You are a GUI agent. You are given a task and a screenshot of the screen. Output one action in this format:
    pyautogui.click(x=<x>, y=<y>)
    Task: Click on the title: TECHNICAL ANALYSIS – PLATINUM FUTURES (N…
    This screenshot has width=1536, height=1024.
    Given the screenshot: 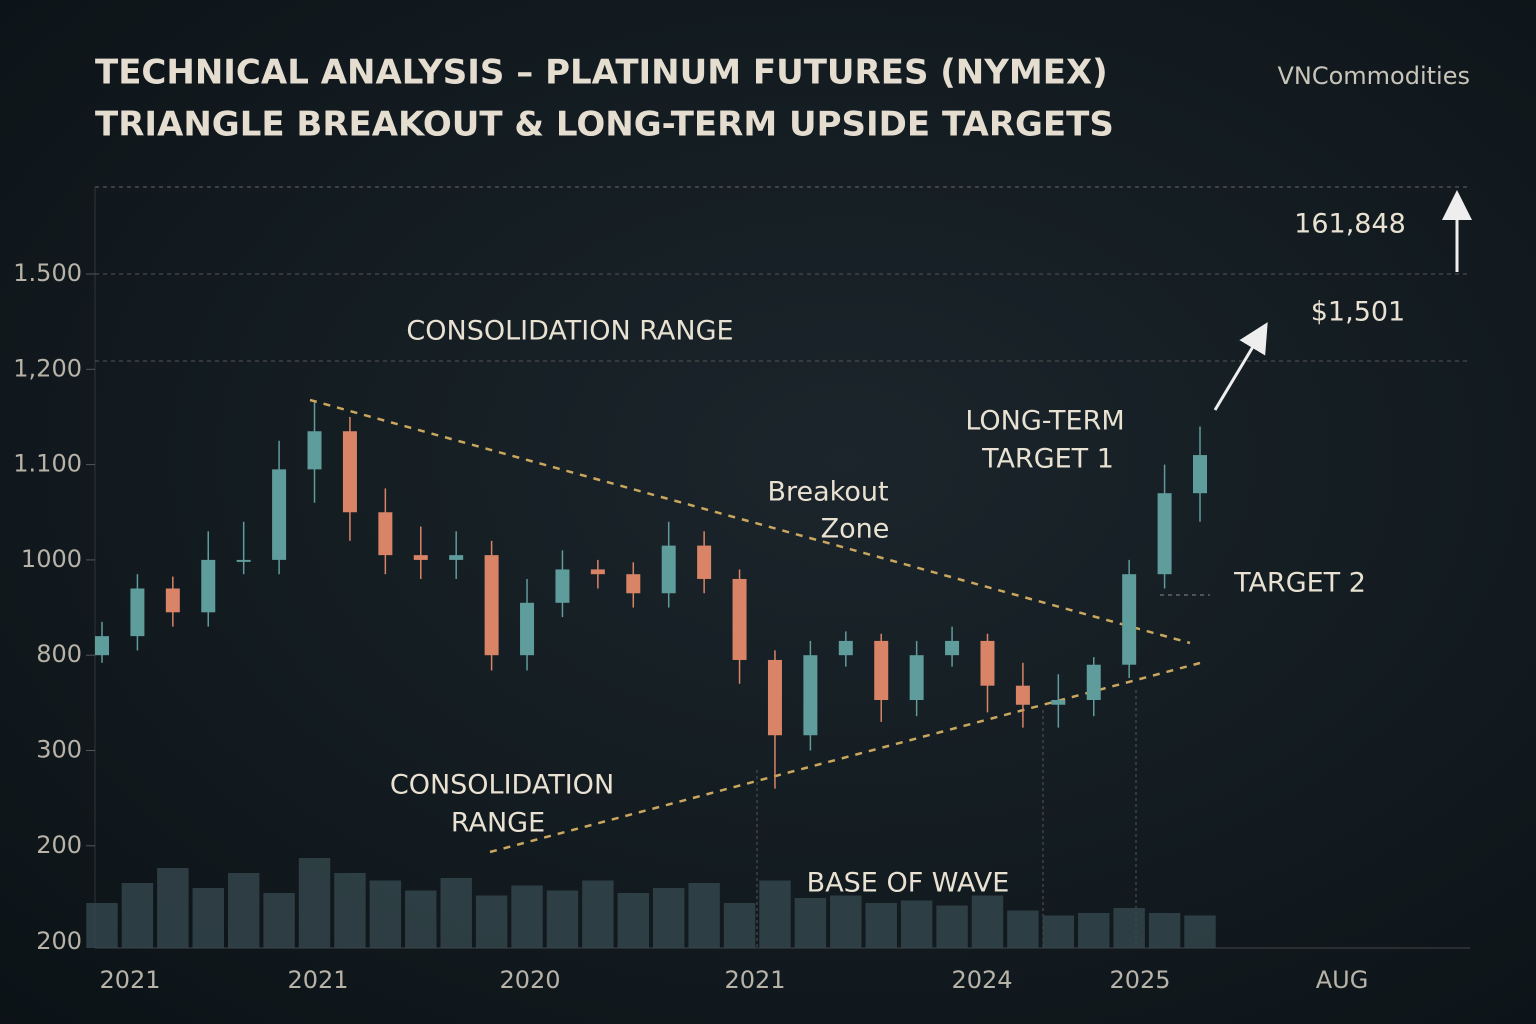 What is the action you would take?
    pyautogui.click(x=601, y=73)
    